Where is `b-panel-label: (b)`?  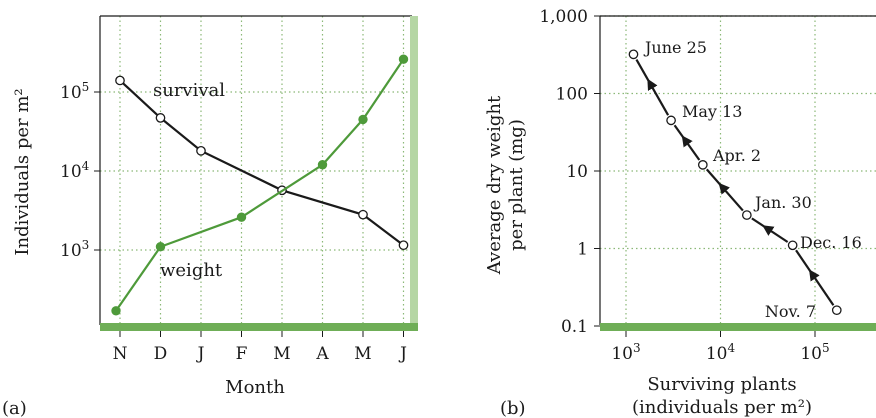
b-panel-label: (b) is located at coordinates (513, 408).